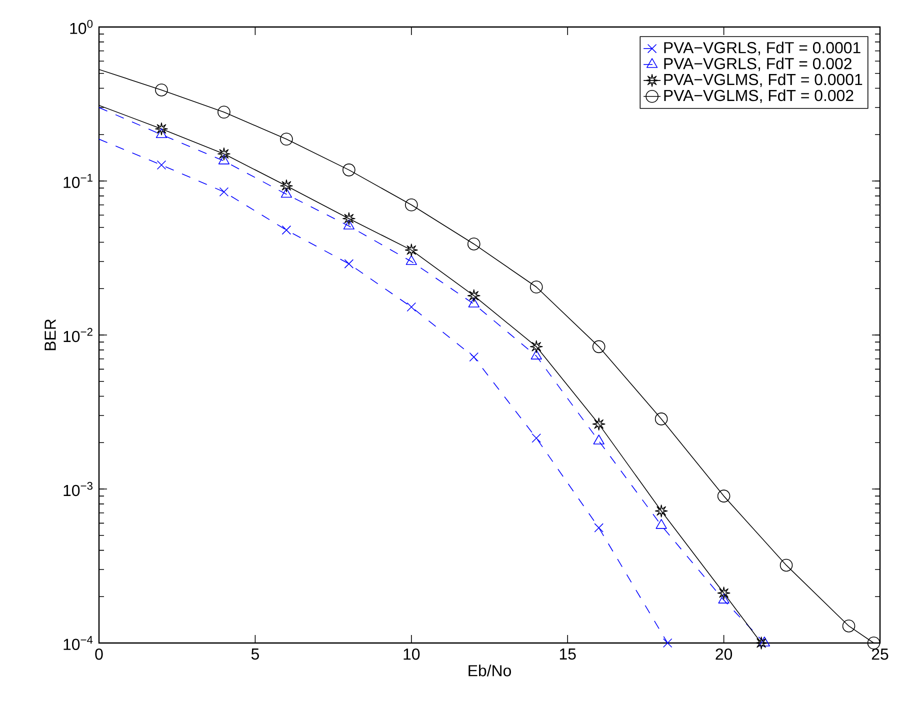 The image size is (898, 707). What do you see at coordinates (78, 643) in the screenshot?
I see `y-tick-label: 10$^{−4}$` at bounding box center [78, 643].